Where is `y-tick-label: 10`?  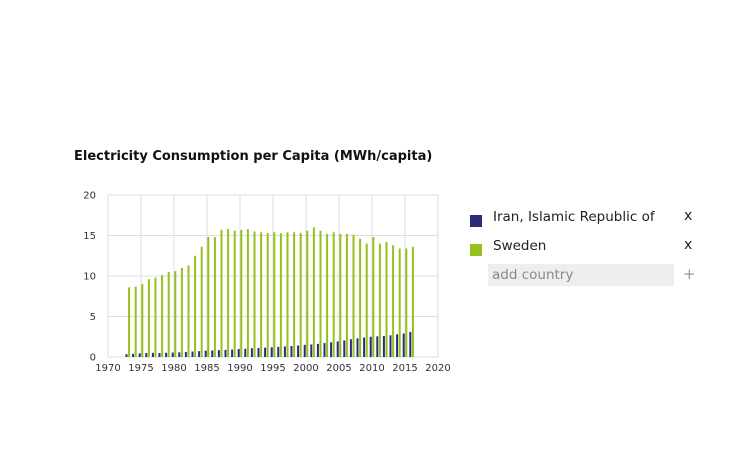
y-tick-label: 10 is located at coordinates (89, 277).